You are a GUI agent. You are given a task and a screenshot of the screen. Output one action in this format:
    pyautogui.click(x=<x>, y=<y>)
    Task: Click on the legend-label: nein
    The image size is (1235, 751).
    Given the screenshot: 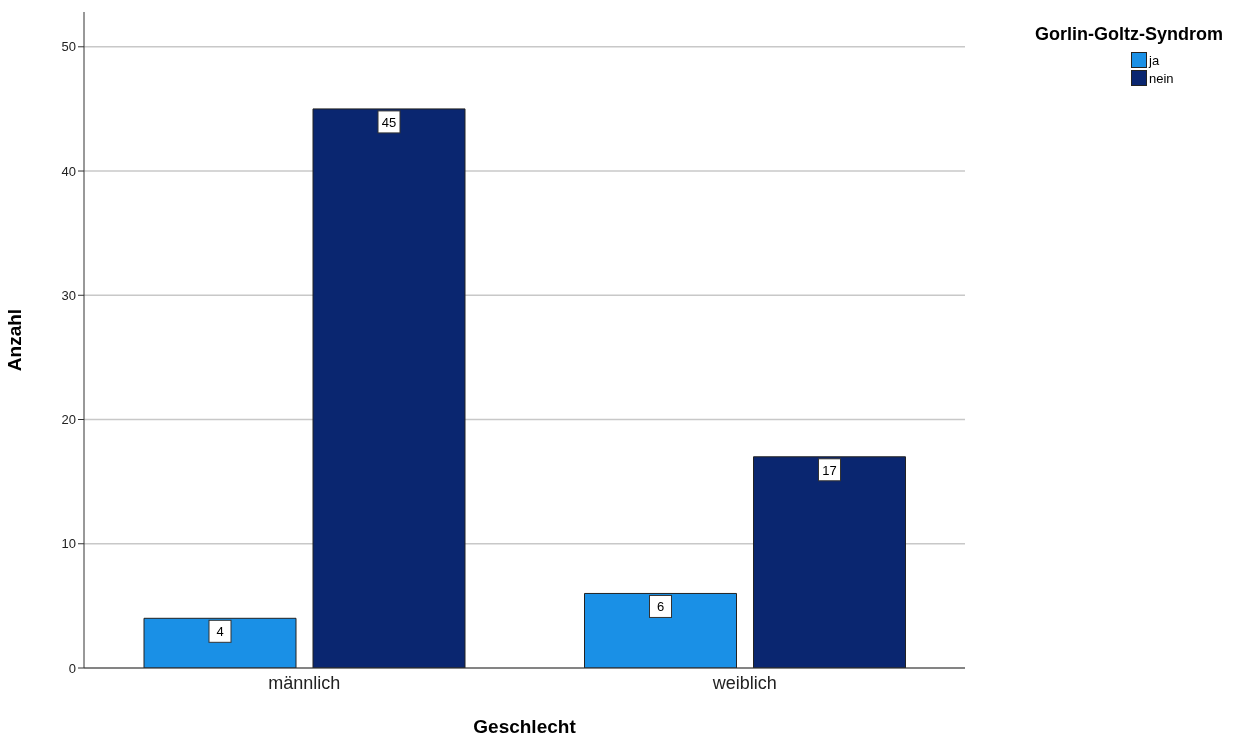 What is the action you would take?
    pyautogui.click(x=1161, y=78)
    